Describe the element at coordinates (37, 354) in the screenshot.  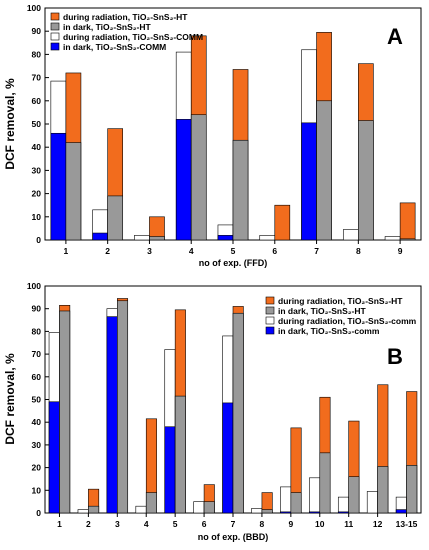
I see `y-tick-label: 70` at that location.